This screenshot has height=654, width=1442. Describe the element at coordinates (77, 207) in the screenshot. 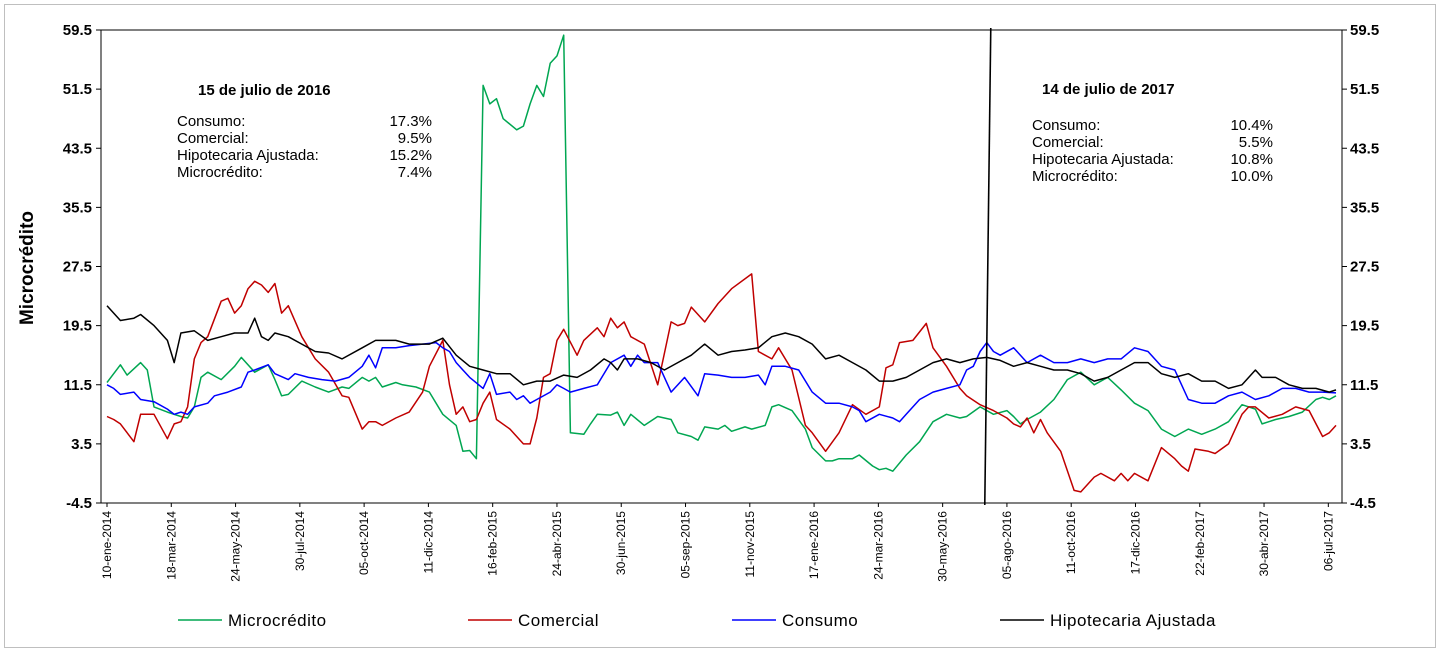

I see `y-tick-label-left: 35.5` at that location.